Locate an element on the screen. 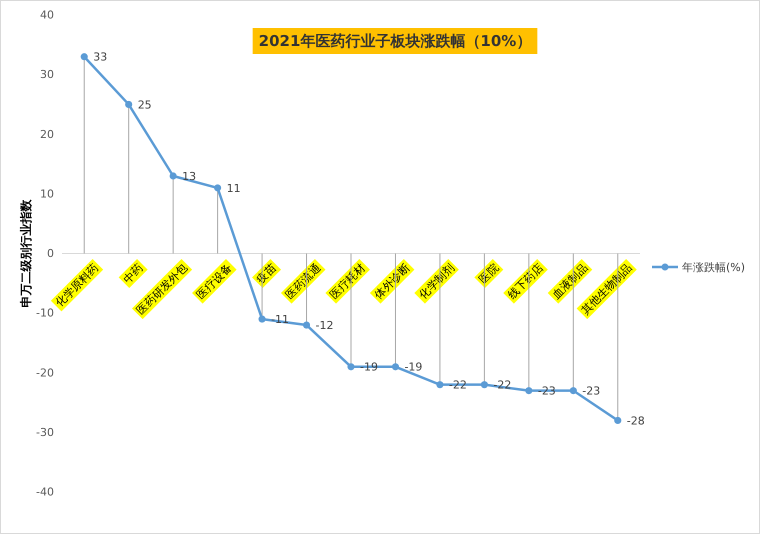 The width and height of the screenshot is (760, 534). data-label: -12 is located at coordinates (325, 325).